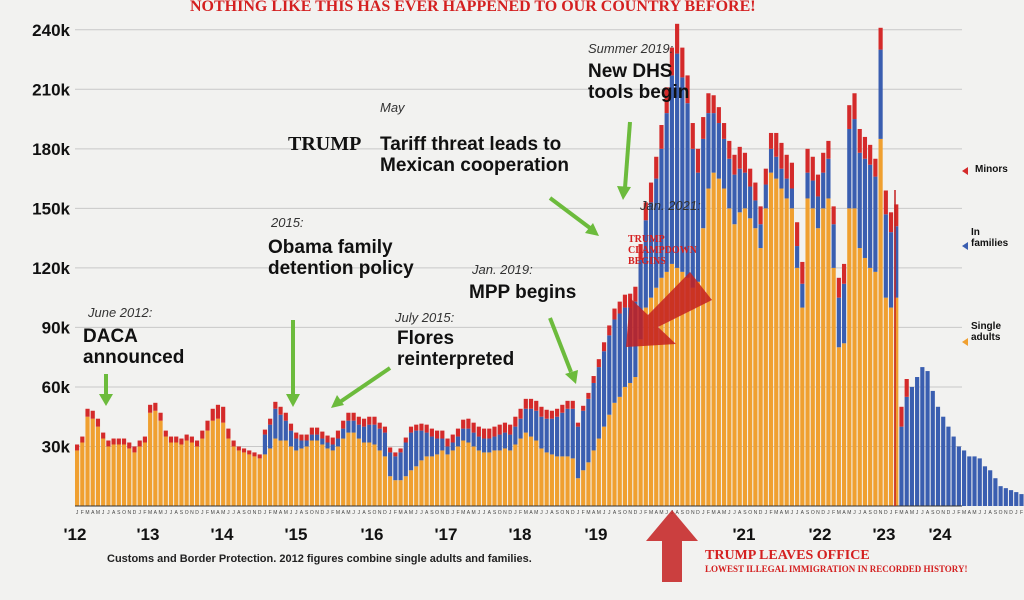 The image size is (1024, 600). I want to click on flores-date: July 2015:, so click(425, 317).